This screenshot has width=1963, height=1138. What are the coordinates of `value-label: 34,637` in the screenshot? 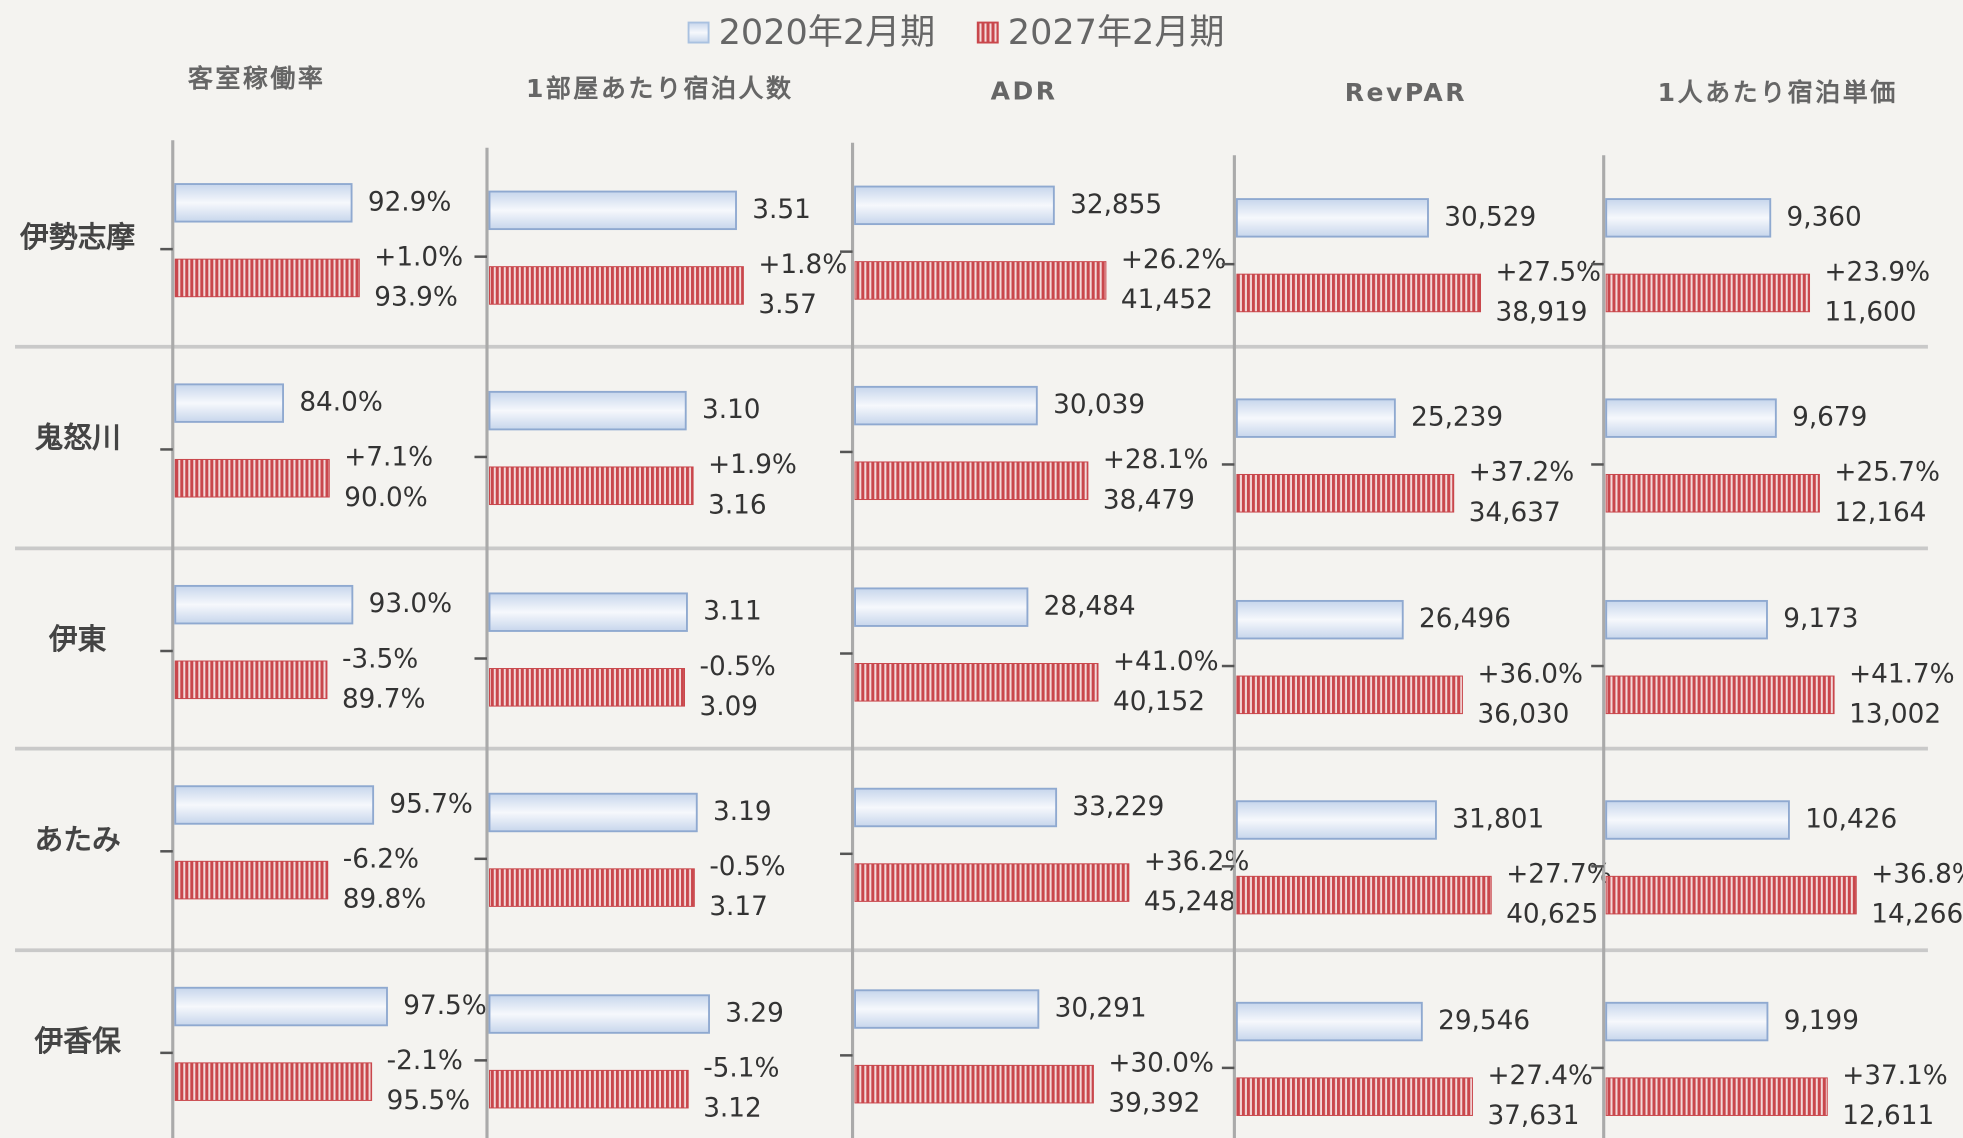 It's located at (1515, 513).